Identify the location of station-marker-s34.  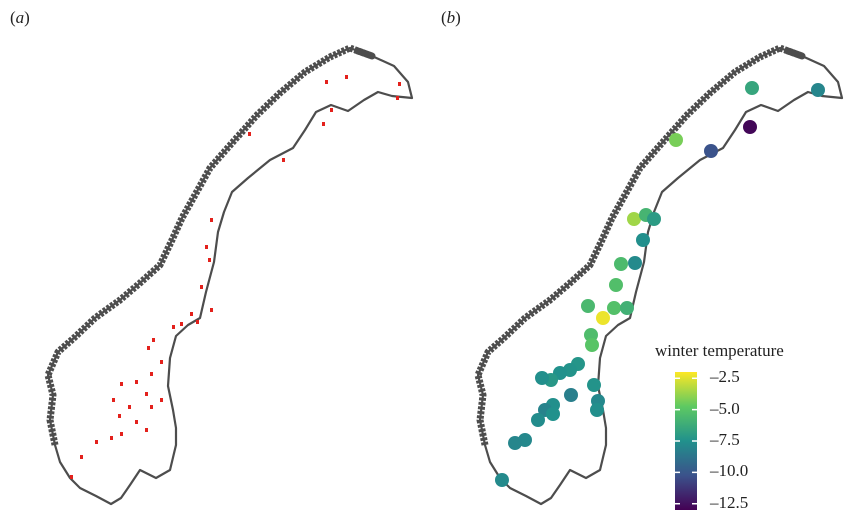
(588, 306).